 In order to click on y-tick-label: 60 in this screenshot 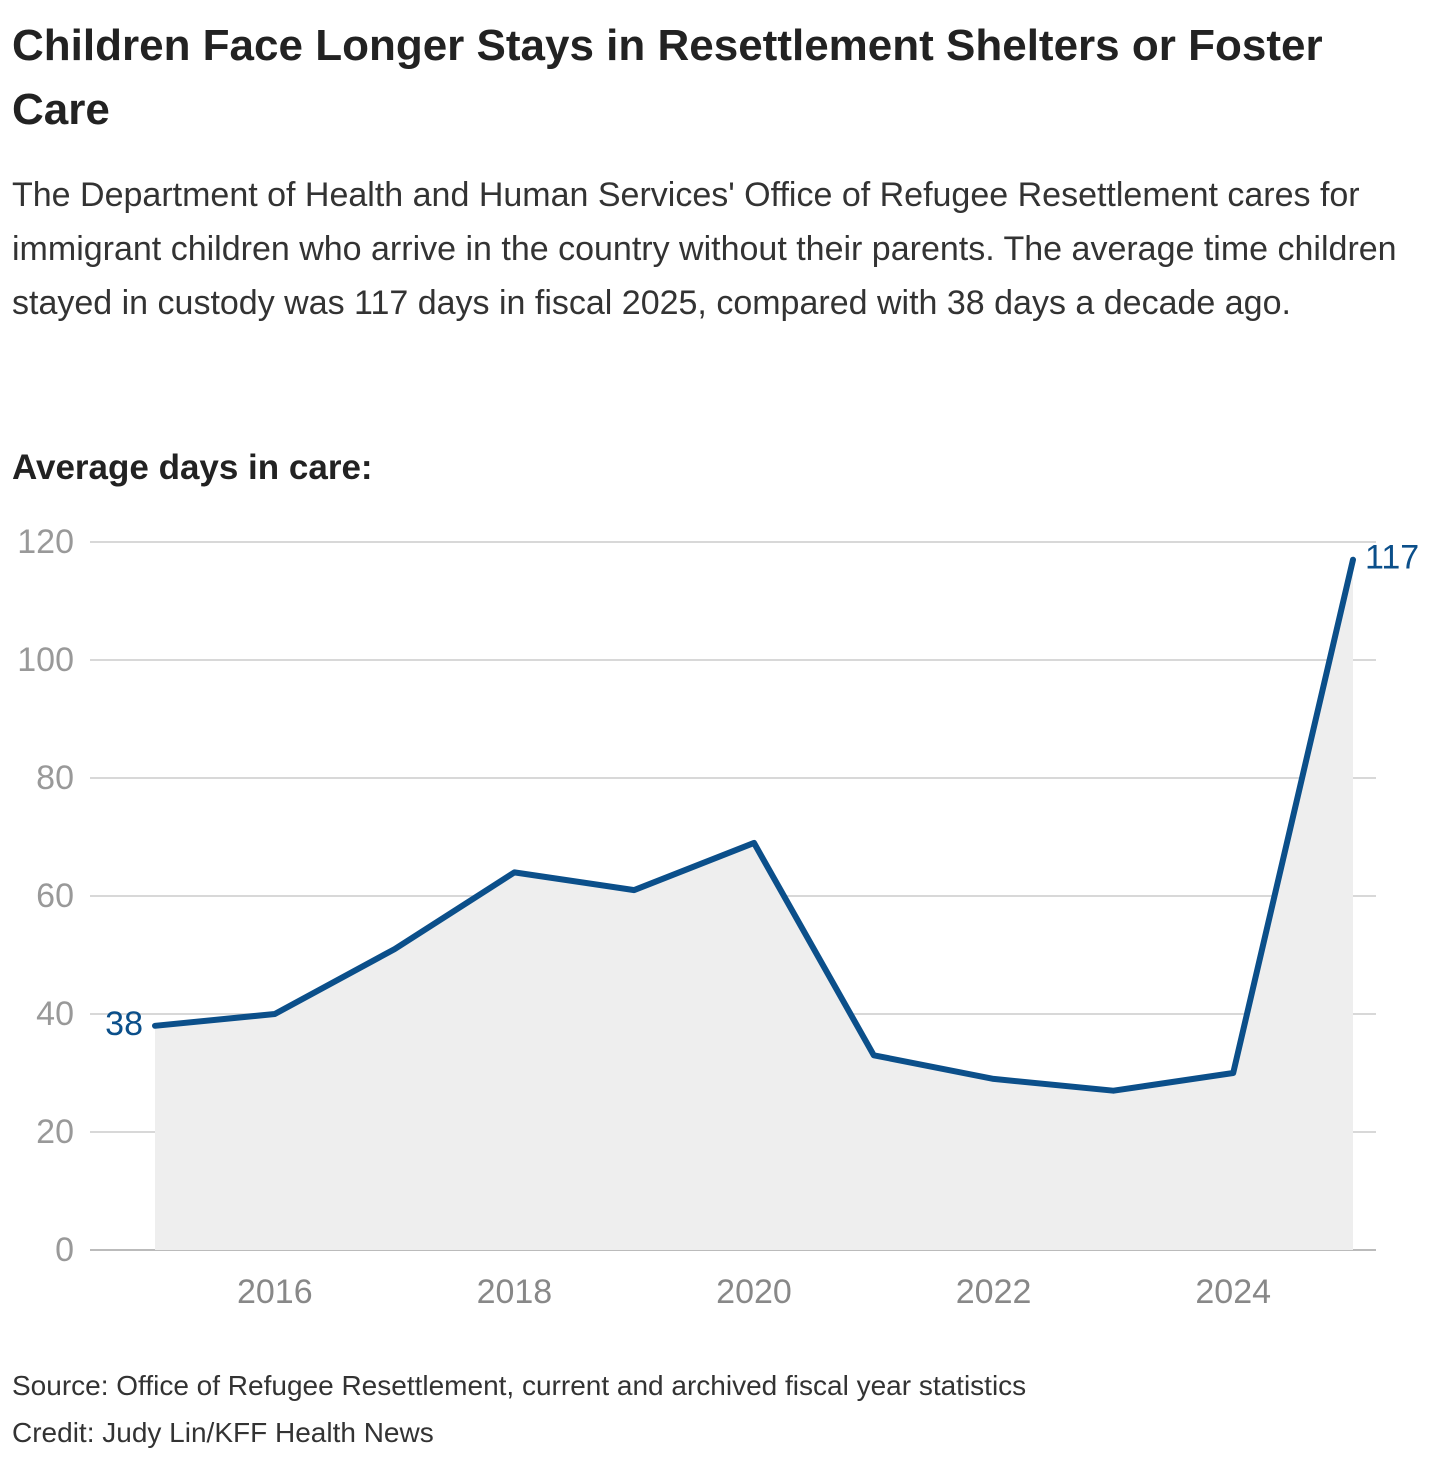, I will do `click(55, 896)`.